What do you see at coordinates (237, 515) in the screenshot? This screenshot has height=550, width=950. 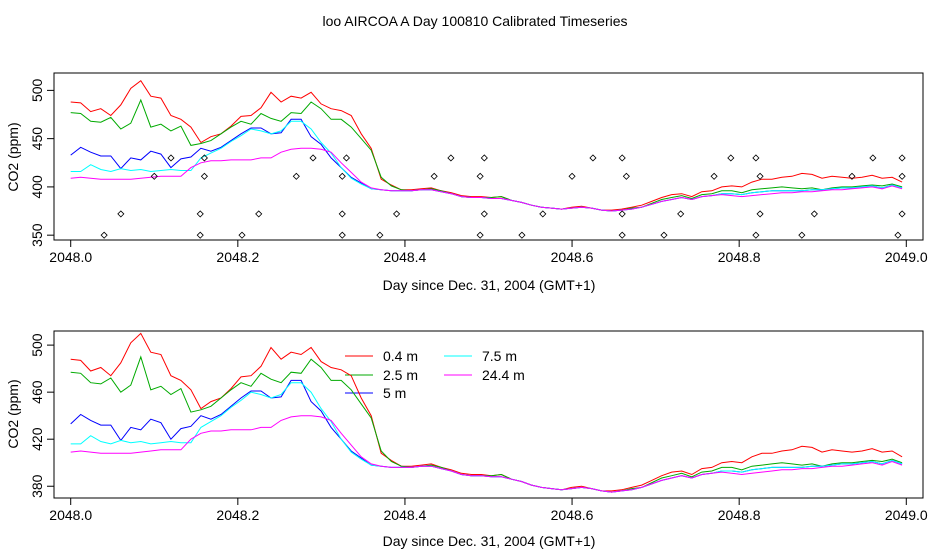 I see `bottom-x-tick-label: 2048.2` at bounding box center [237, 515].